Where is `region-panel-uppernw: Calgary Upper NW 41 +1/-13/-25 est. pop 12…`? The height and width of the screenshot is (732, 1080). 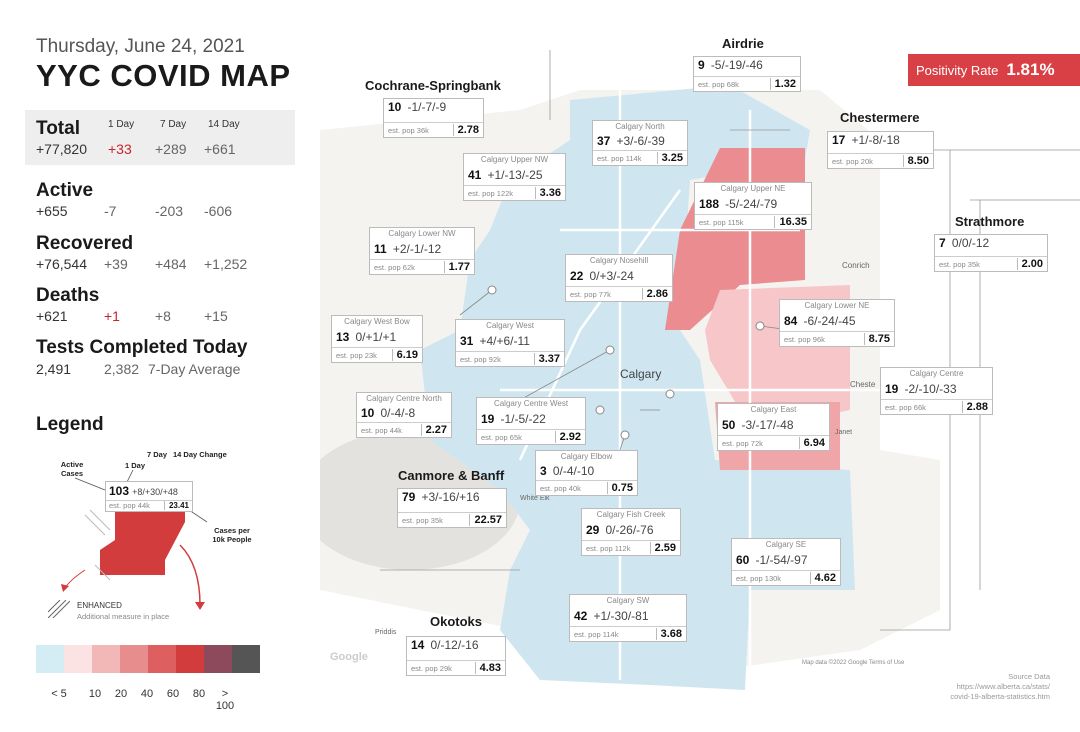
region-panel-uppernw: Calgary Upper NW 41 +1/-13/-25 est. pop 12… is located at coordinates (514, 177).